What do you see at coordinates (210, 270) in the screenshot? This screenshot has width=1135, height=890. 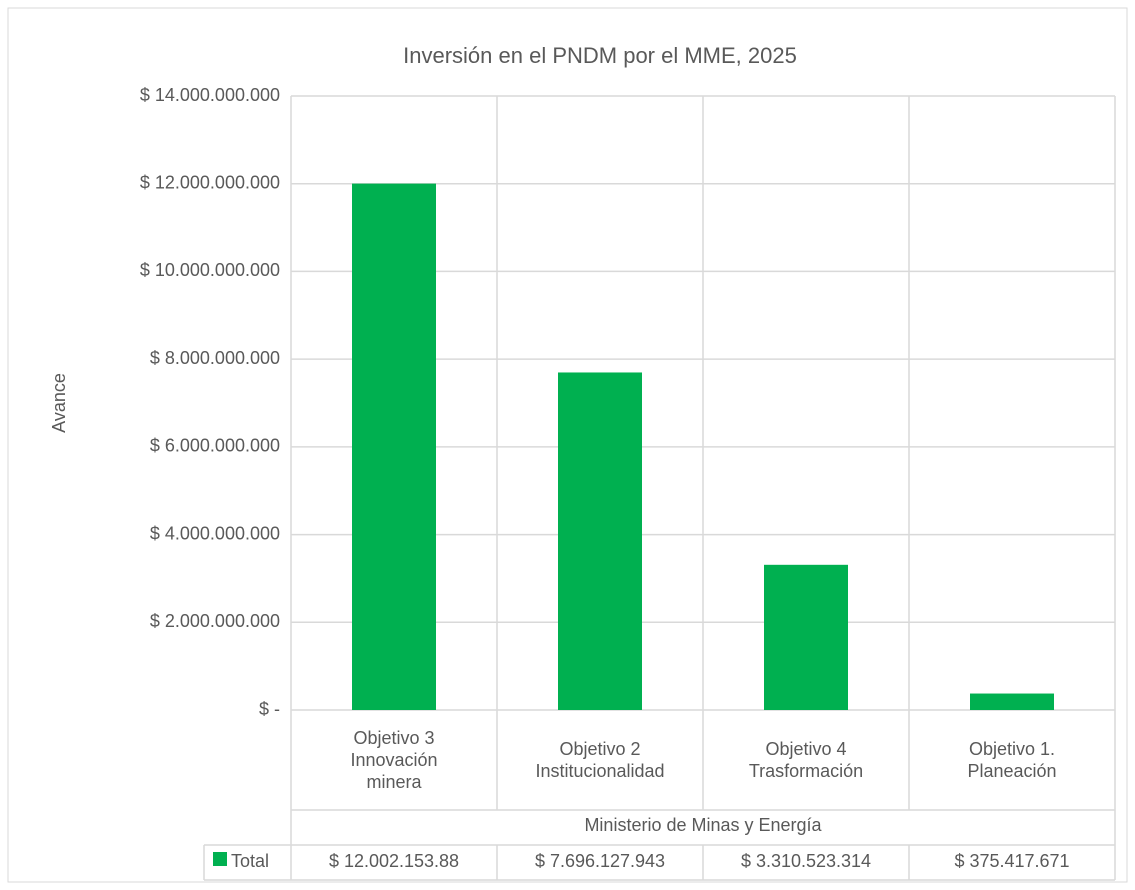 I see `y-tick-label: $ 10.000.000.000` at bounding box center [210, 270].